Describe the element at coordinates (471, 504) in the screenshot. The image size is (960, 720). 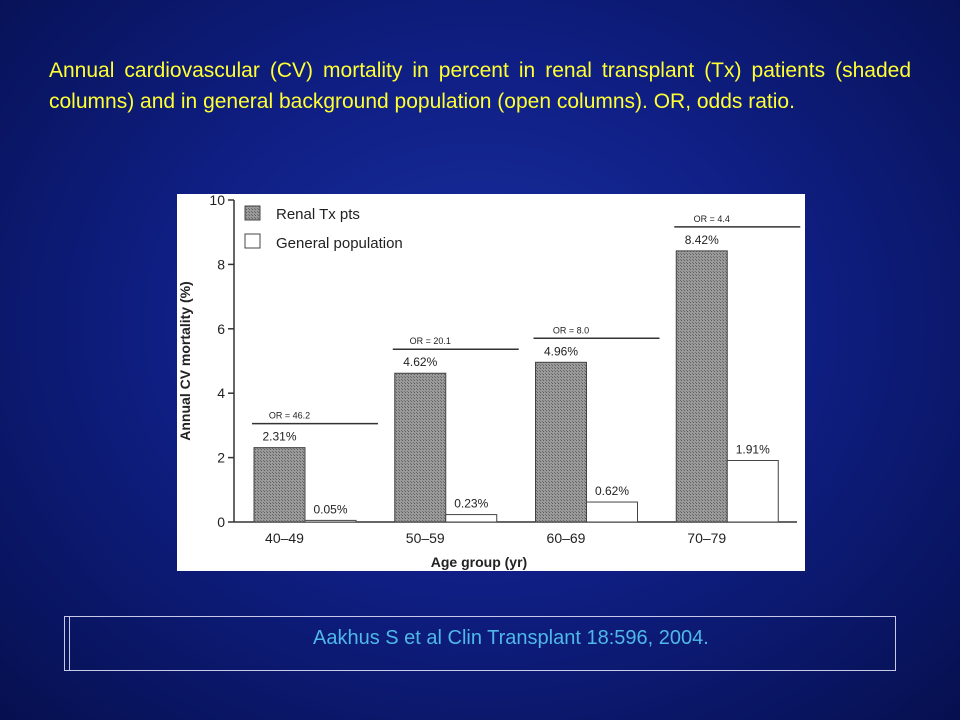
I see `data-label-general-population: 0.23%` at that location.